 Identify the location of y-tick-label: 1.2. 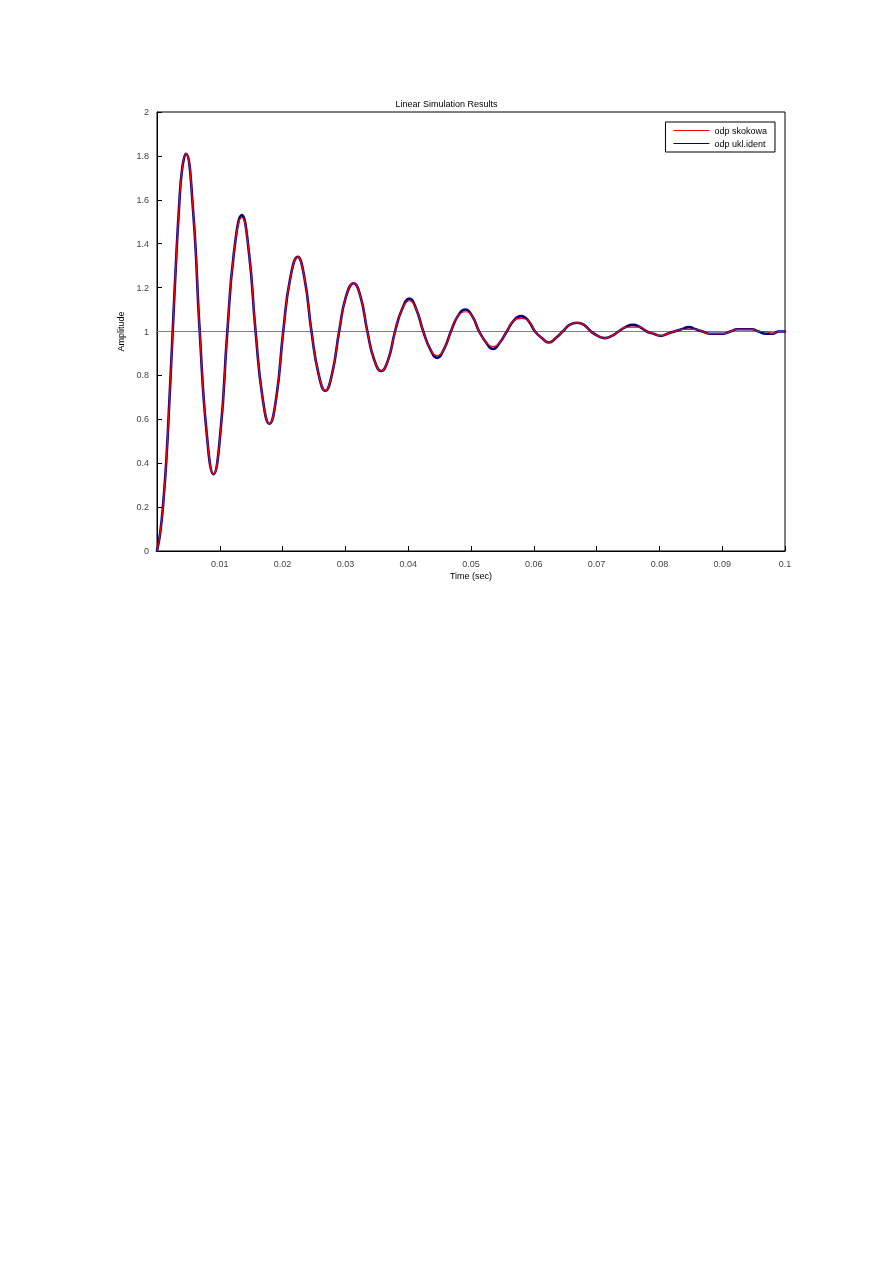
(142, 287).